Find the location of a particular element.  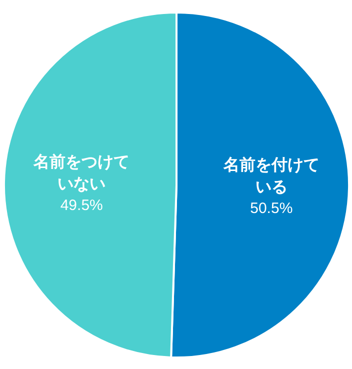

slice-label: 名前をつけていない is located at coordinates (81, 173).